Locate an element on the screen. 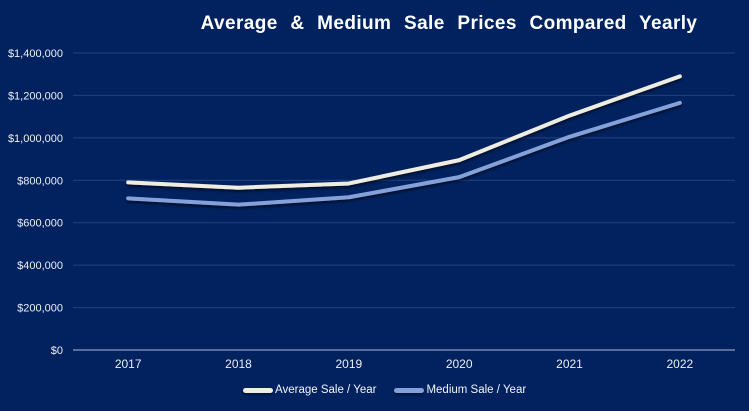 The image size is (749, 411). x-axis-tick-label: 2018 is located at coordinates (238, 364).